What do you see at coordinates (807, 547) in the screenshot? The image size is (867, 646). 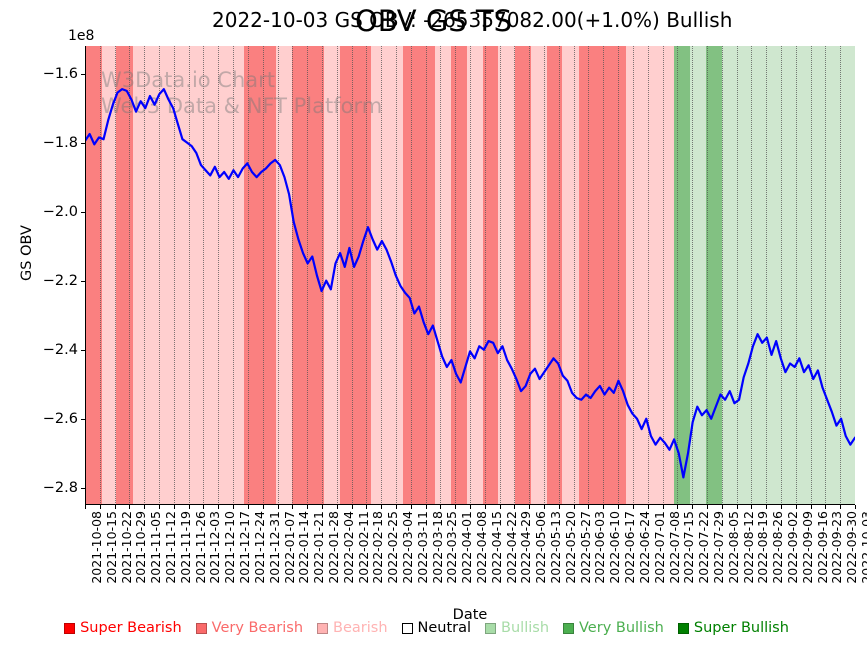 I see `x-tick-label: 2022-09-09` at bounding box center [807, 547].